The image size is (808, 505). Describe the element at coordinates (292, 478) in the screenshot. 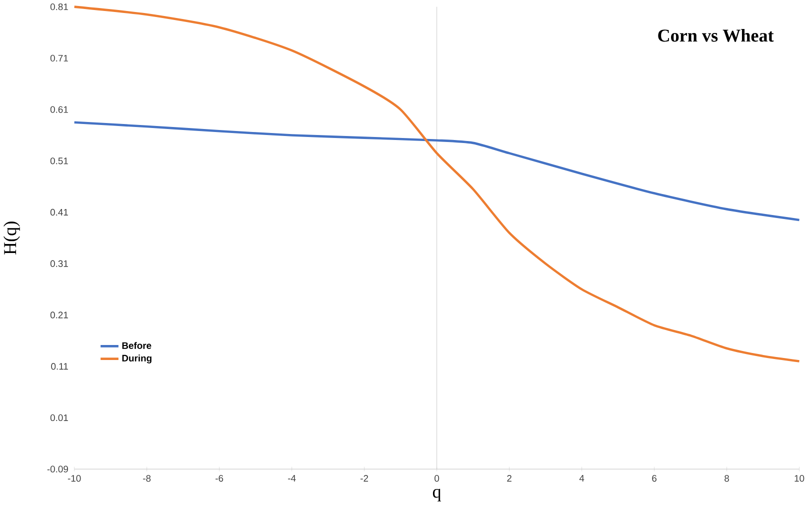

I see `x-tick-label: -4` at that location.